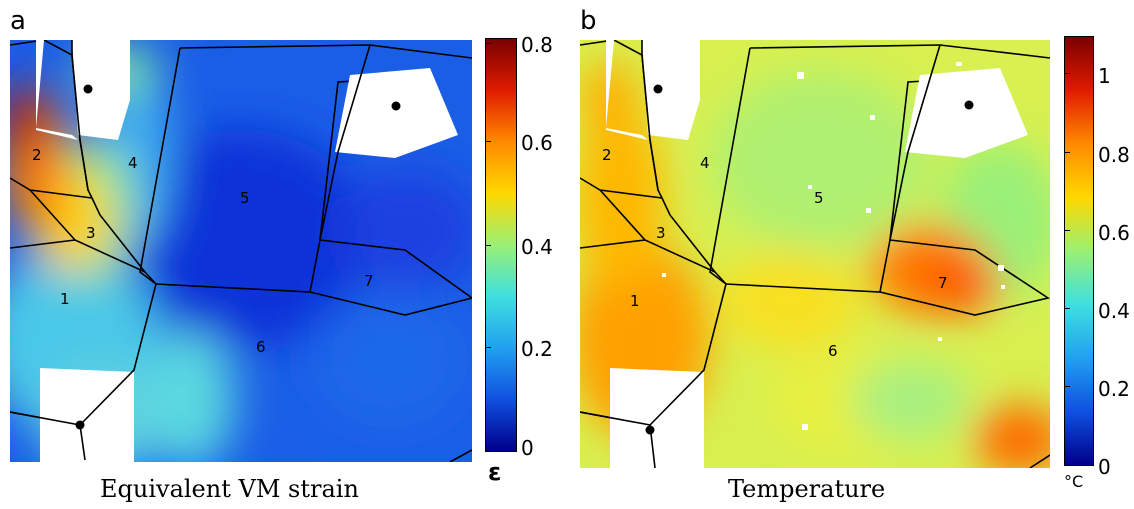 This screenshot has height=509, width=1134. I want to click on colorbar-unit: °C, so click(1074, 481).